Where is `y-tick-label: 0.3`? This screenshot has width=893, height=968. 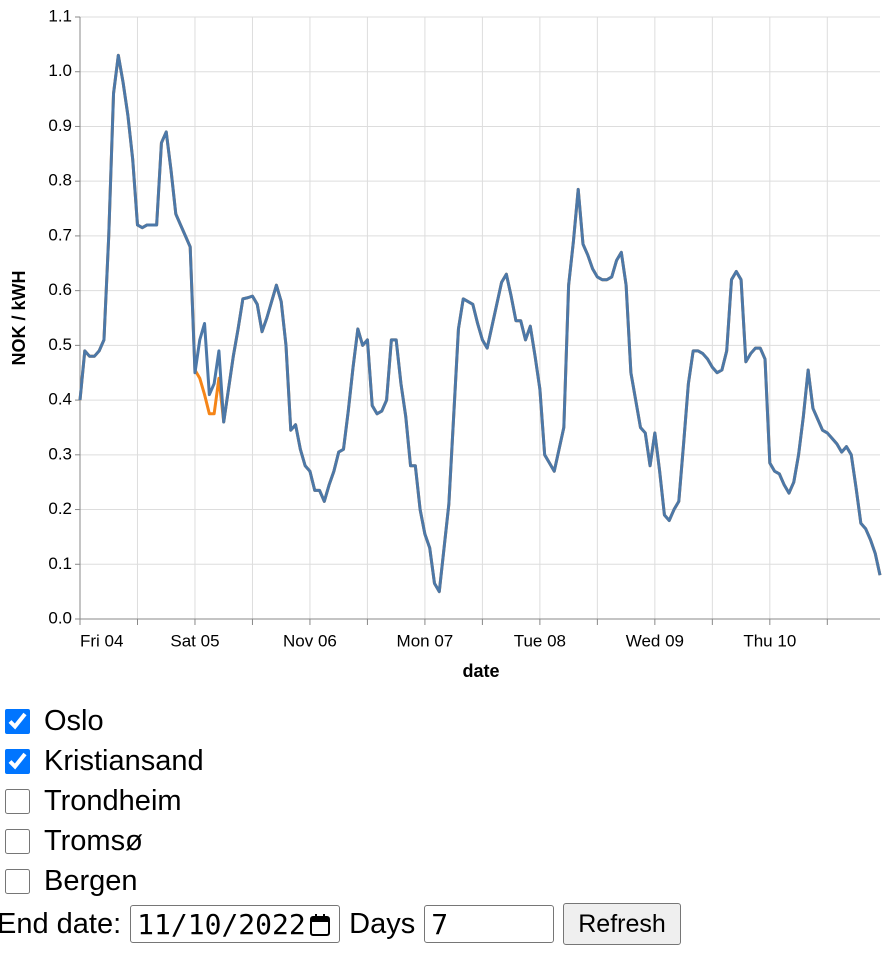
y-tick-label: 0.3 is located at coordinates (60, 453).